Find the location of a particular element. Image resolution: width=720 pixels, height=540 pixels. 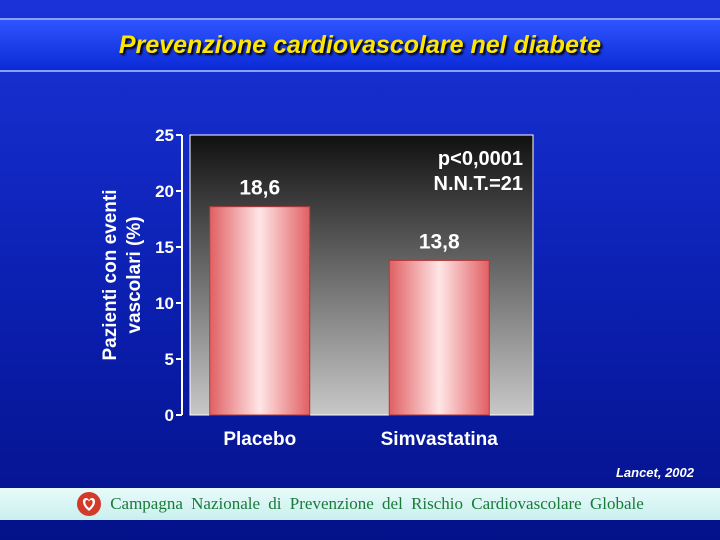

y-axis-title-line: vascolari (%) is located at coordinates (134, 274).